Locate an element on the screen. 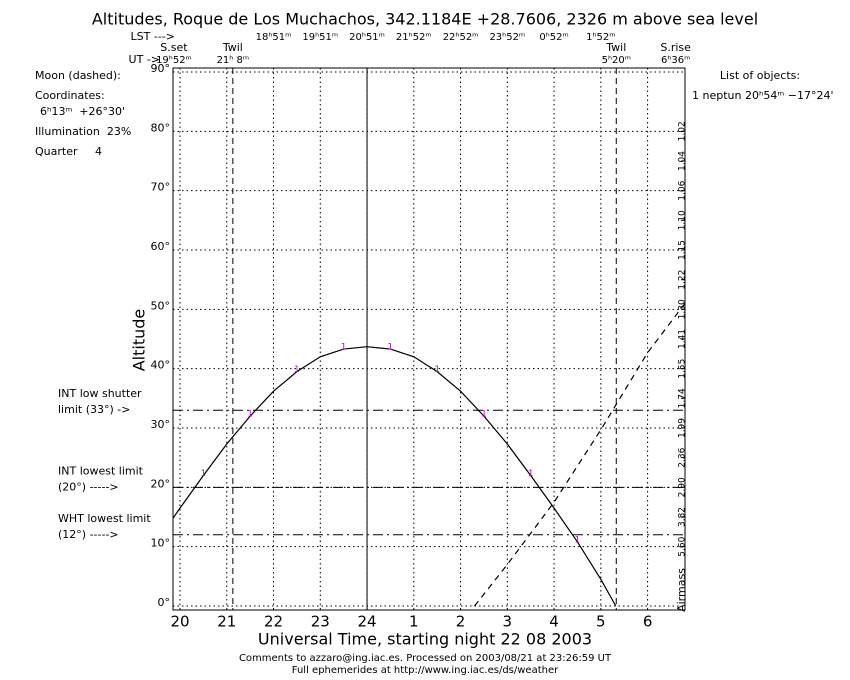 This screenshot has height=680, width=850. object-dec: −17°24' is located at coordinates (811, 95).